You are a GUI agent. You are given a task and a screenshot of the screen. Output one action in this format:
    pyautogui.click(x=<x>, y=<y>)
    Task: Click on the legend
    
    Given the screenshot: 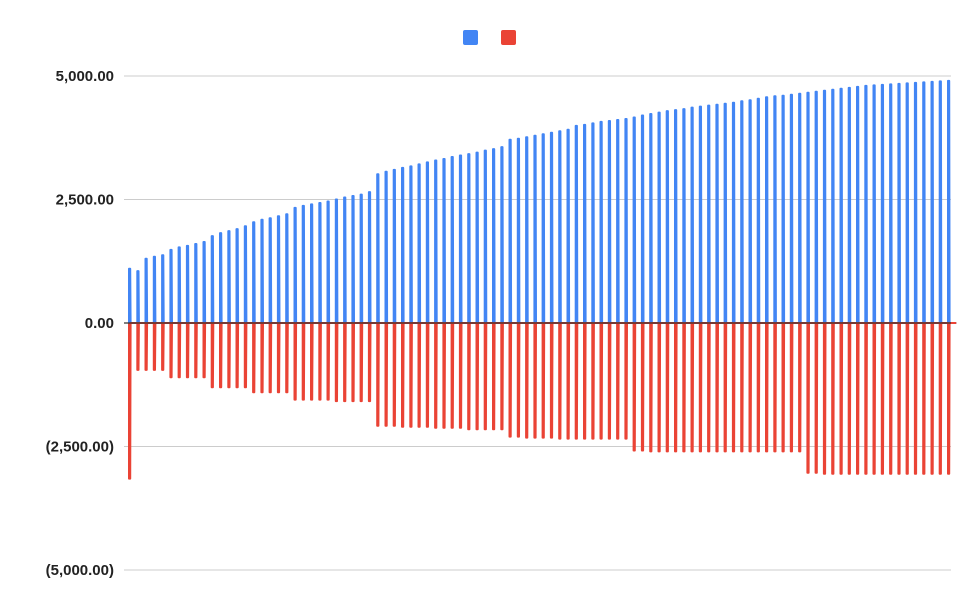 What is the action you would take?
    pyautogui.click(x=489, y=37)
    